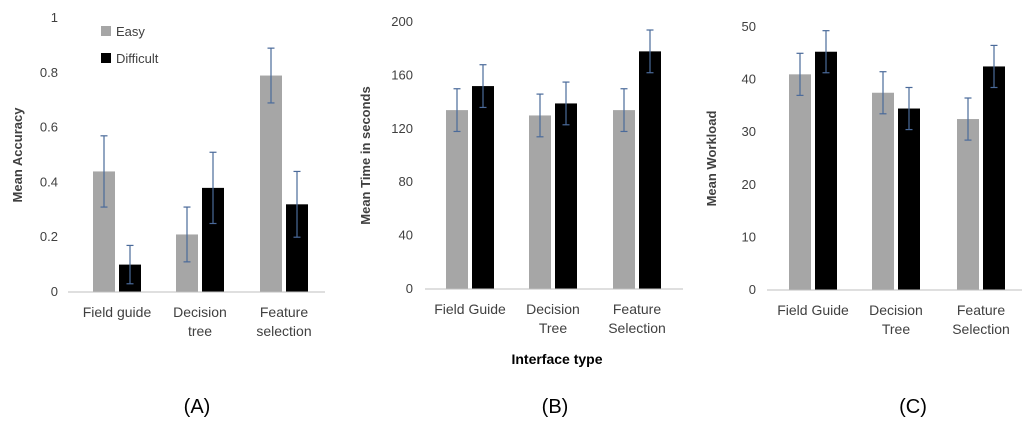 This screenshot has width=1023, height=421. Describe the element at coordinates (556, 359) in the screenshot. I see `x-axis-label: Interface type` at that location.